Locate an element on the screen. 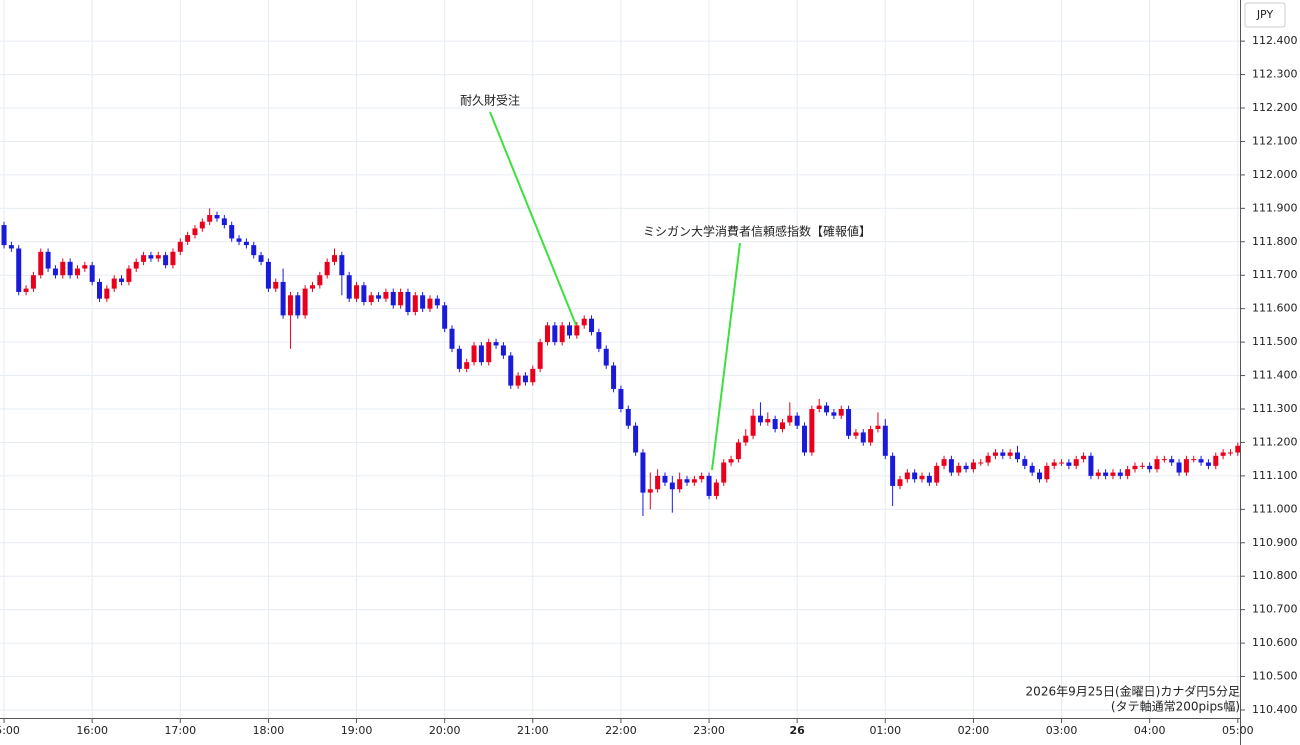 The image size is (1300, 745). y-tick-label: 112.300 is located at coordinates (1275, 74).